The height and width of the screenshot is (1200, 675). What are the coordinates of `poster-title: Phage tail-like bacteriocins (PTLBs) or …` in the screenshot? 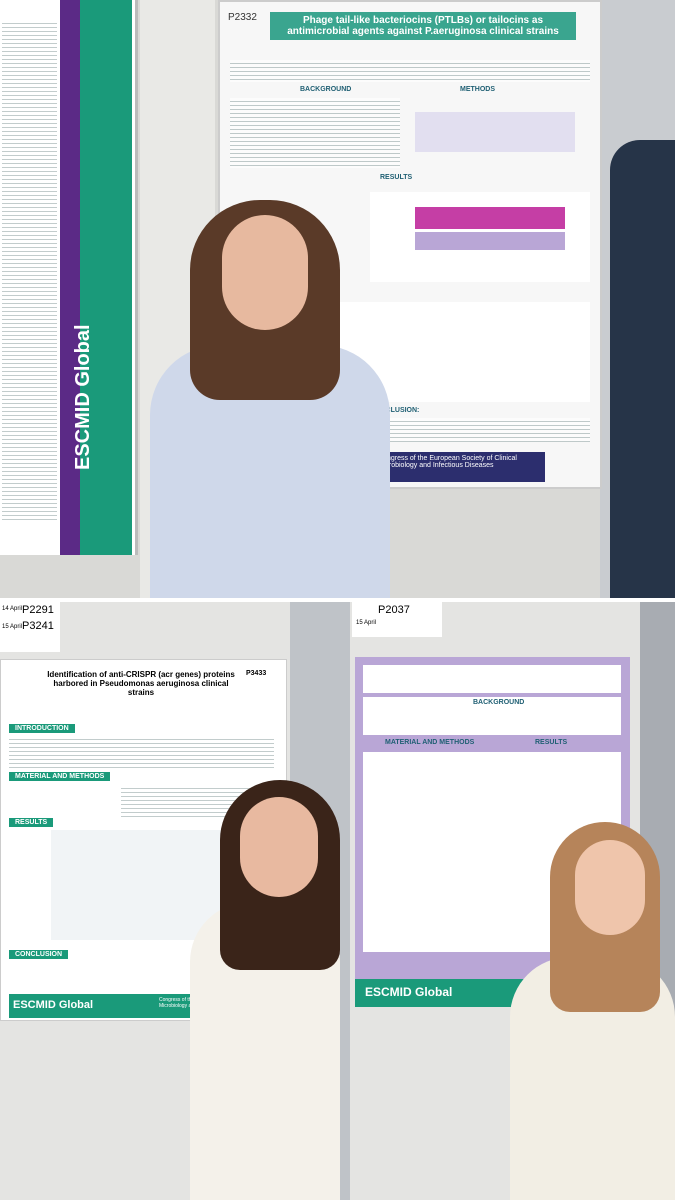 It's located at (423, 26).